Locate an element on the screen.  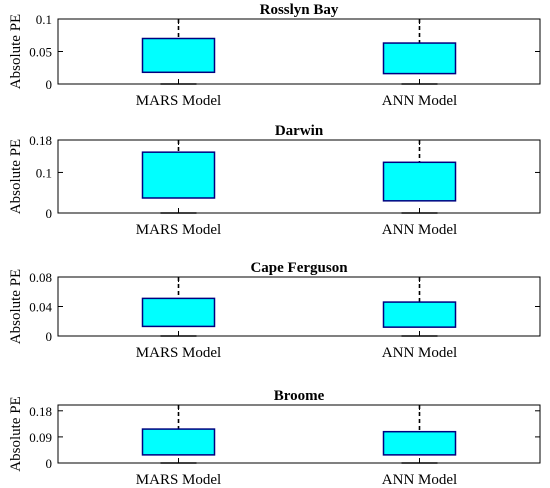
chart-title: Darwin is located at coordinates (299, 131).